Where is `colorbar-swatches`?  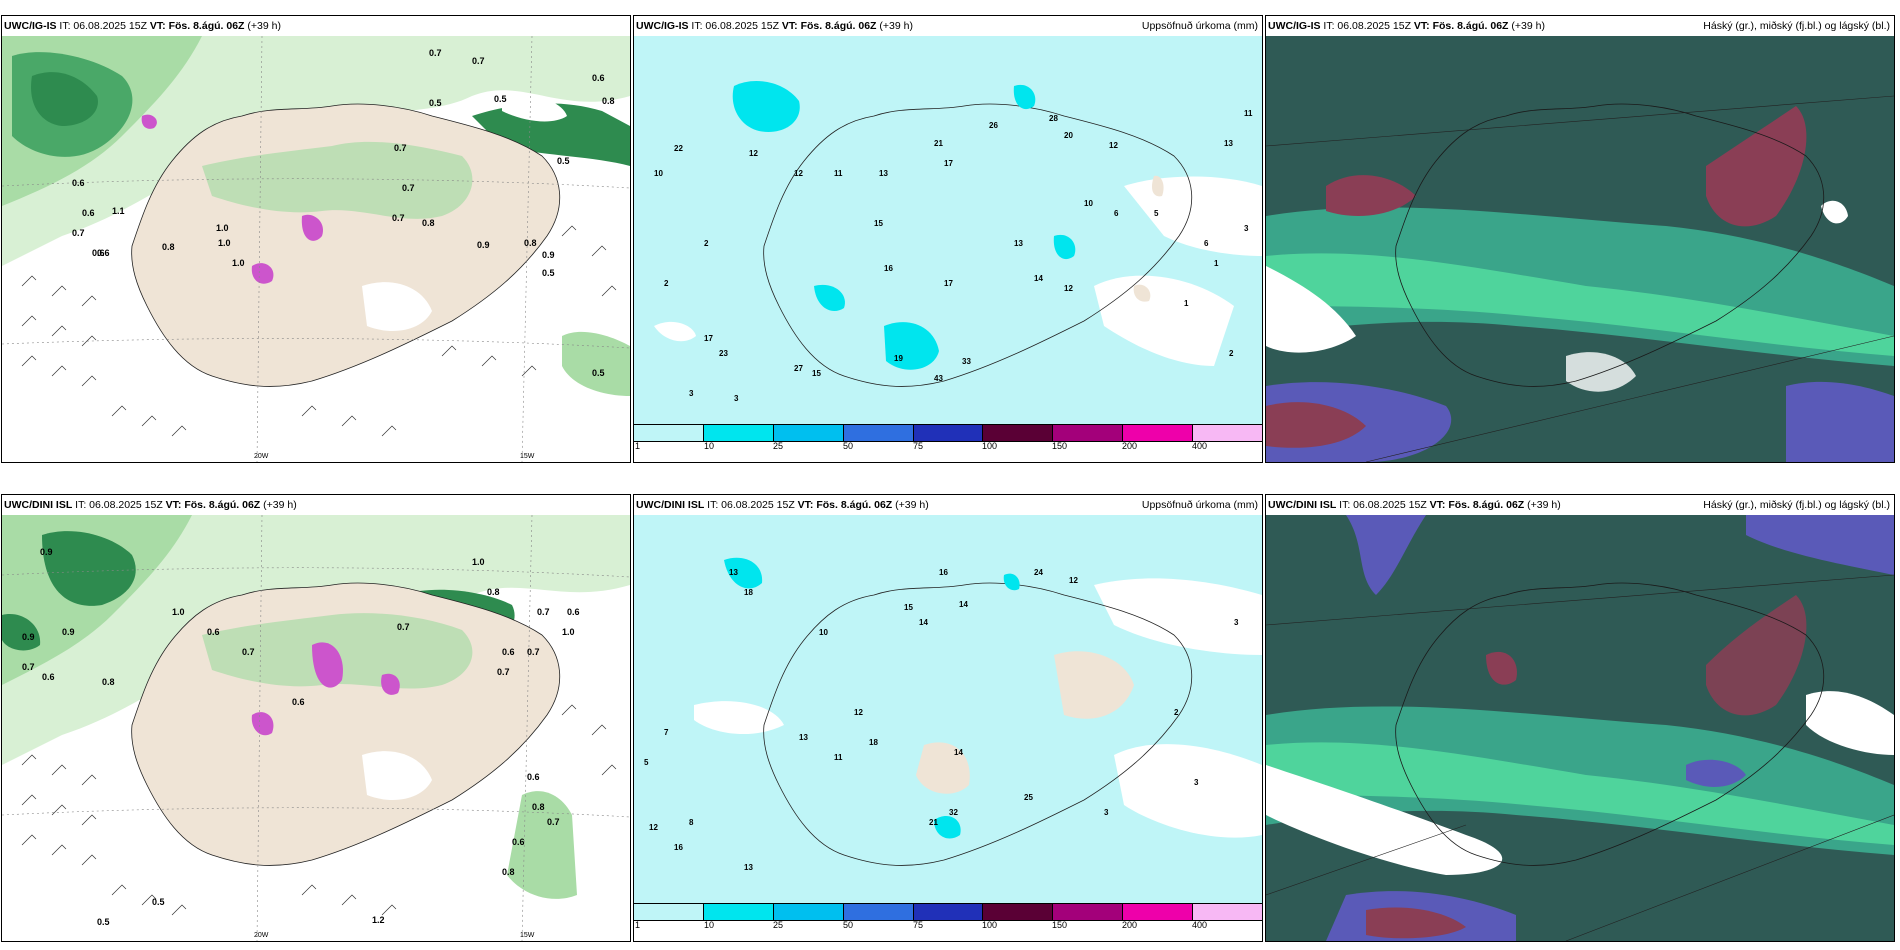
colorbar-swatches is located at coordinates (948, 912).